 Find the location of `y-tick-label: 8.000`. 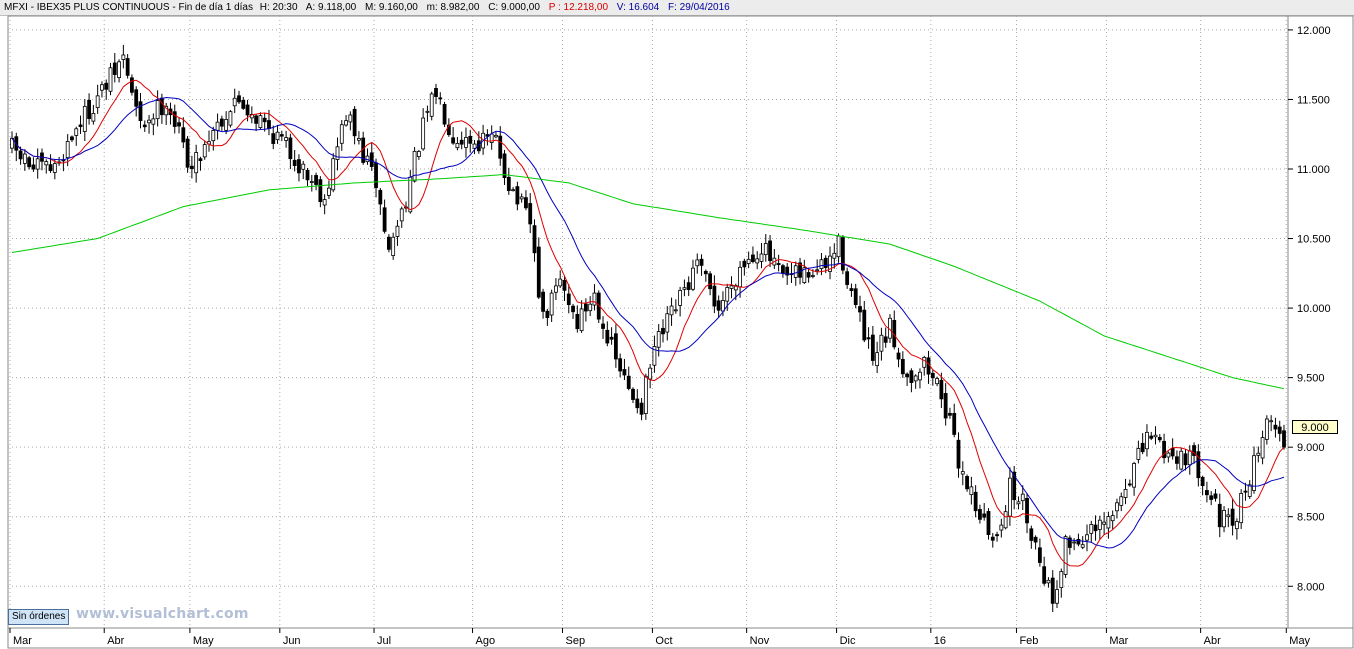

y-tick-label: 8.000 is located at coordinates (1311, 587).